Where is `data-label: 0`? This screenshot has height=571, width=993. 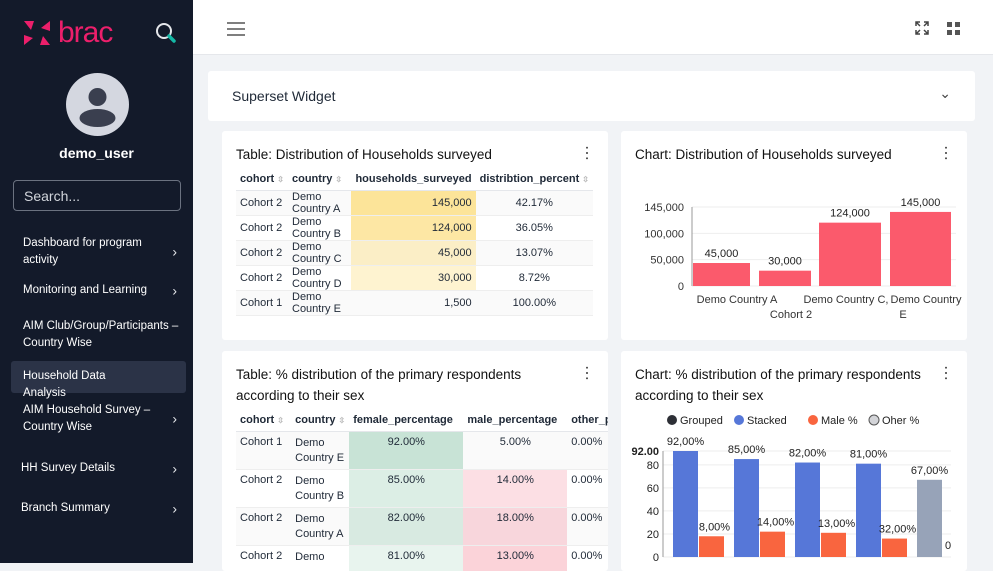
data-label: 0 is located at coordinates (948, 546).